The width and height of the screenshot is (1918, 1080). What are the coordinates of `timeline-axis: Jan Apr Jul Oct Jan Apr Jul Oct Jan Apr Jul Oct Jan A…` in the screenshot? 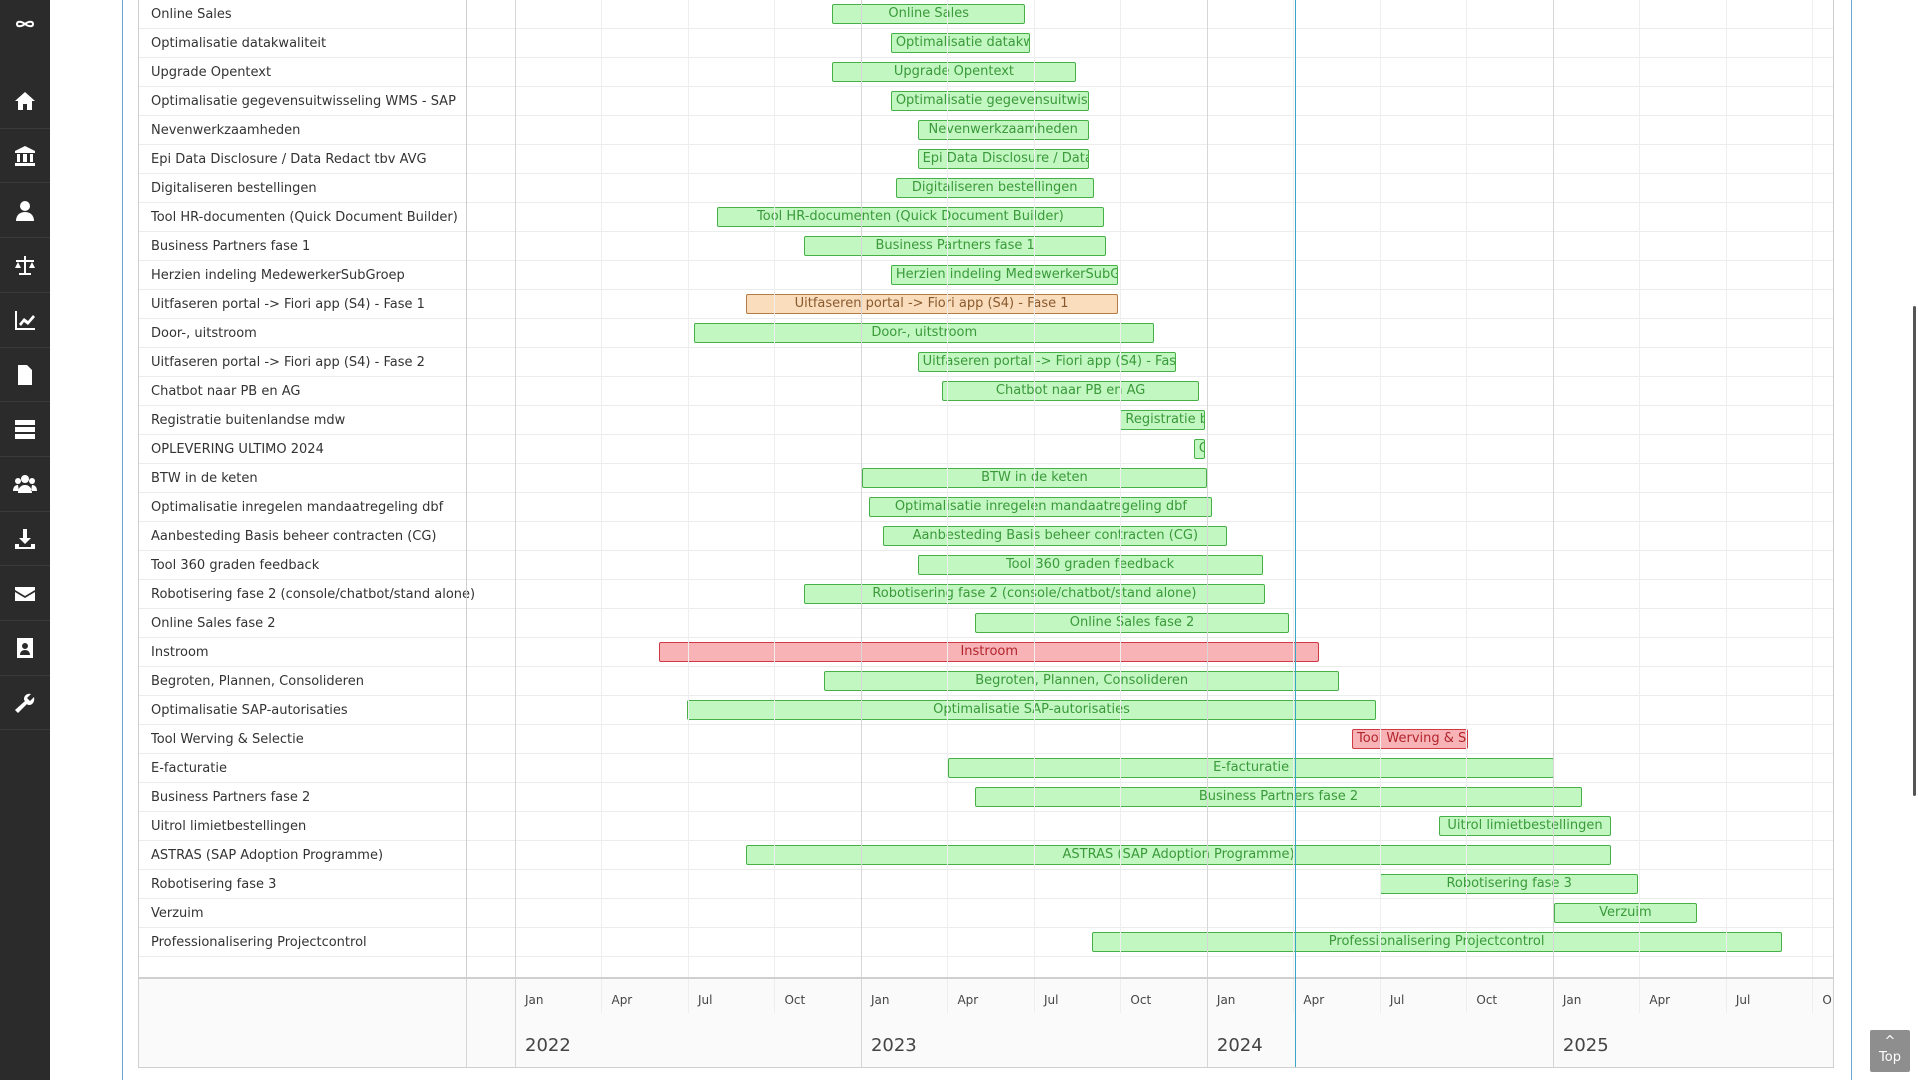 It's located at (986, 1022).